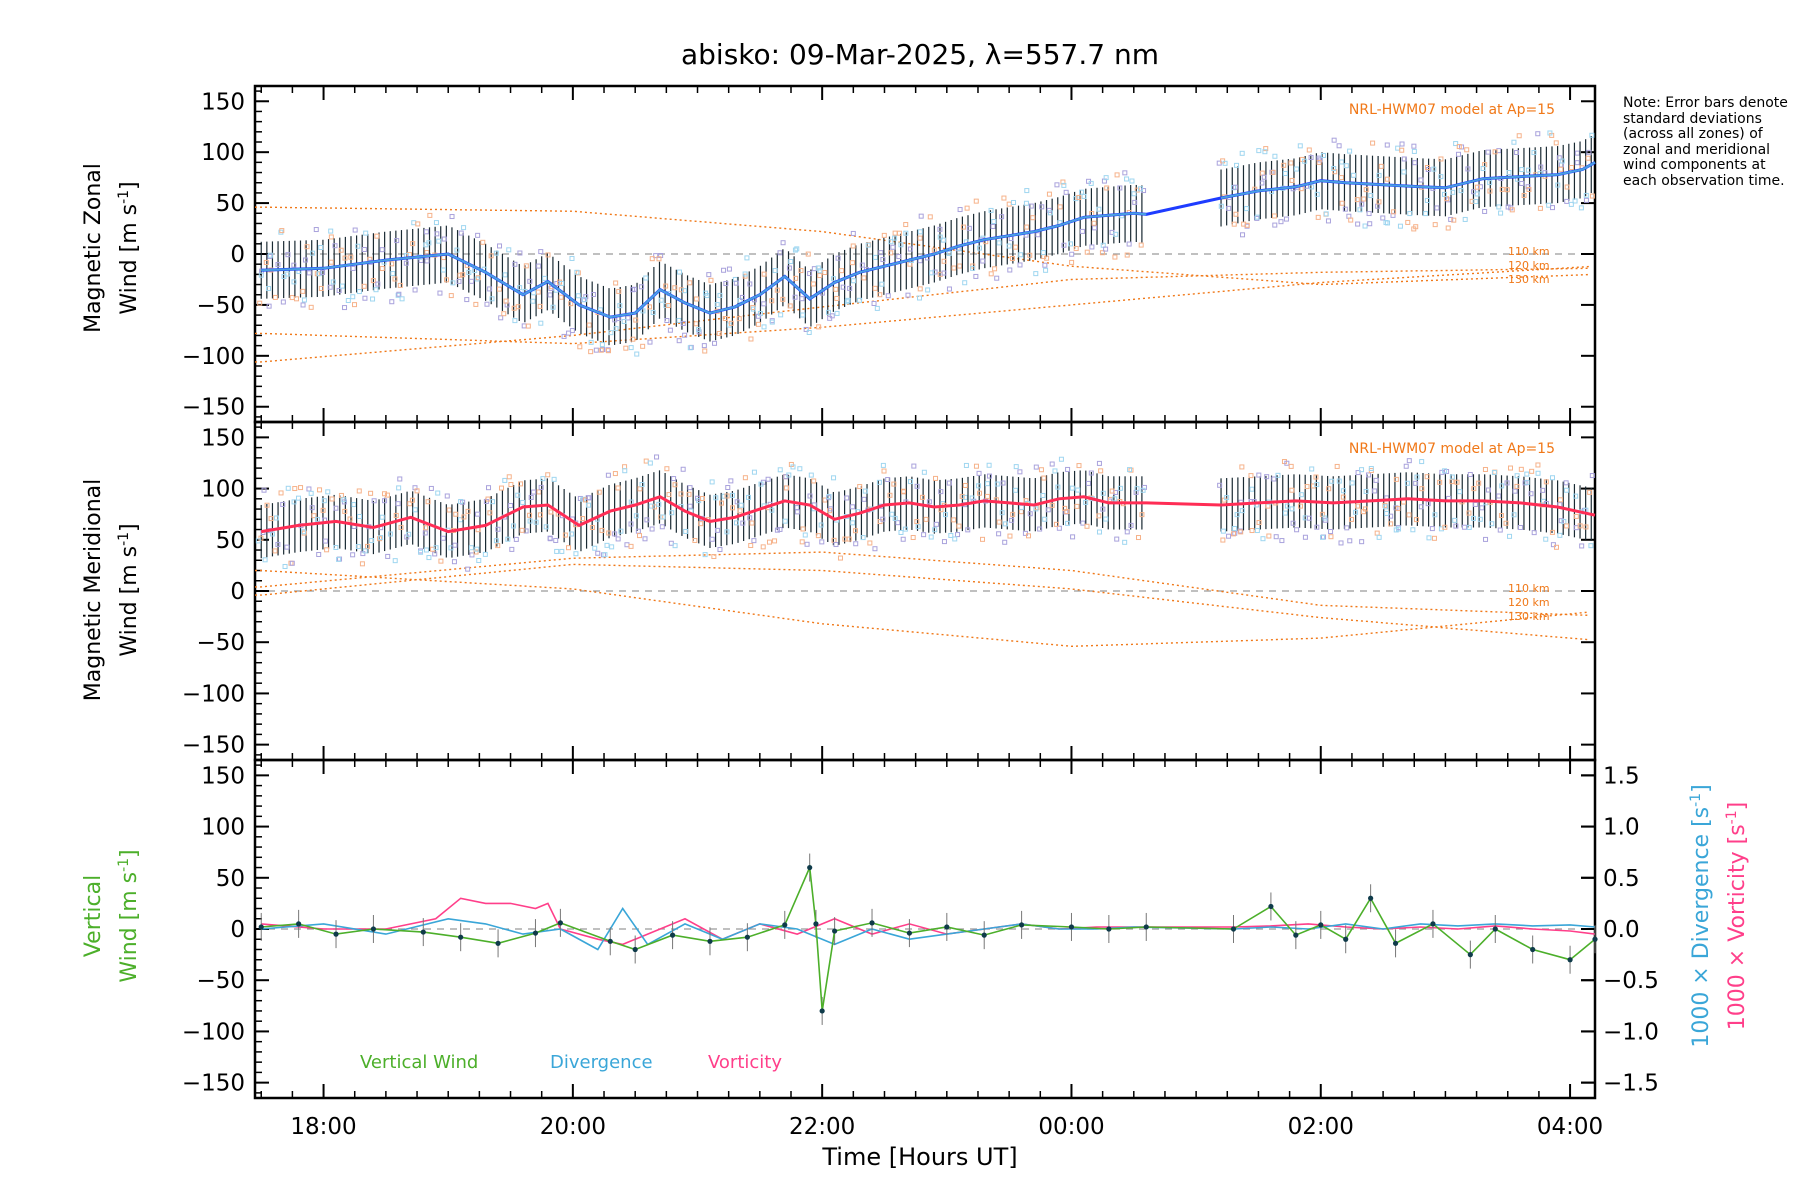  I want to click on y2-tick-label: 1.0, so click(1621, 828).